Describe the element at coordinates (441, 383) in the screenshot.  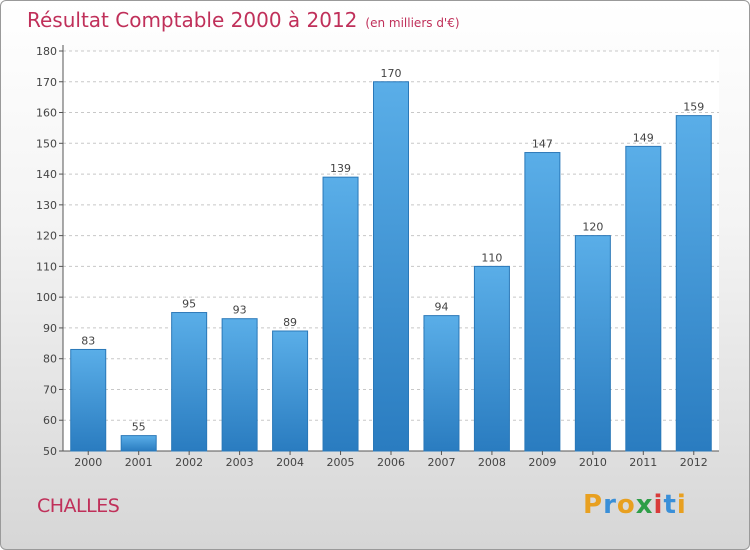
I see `bar-2007` at that location.